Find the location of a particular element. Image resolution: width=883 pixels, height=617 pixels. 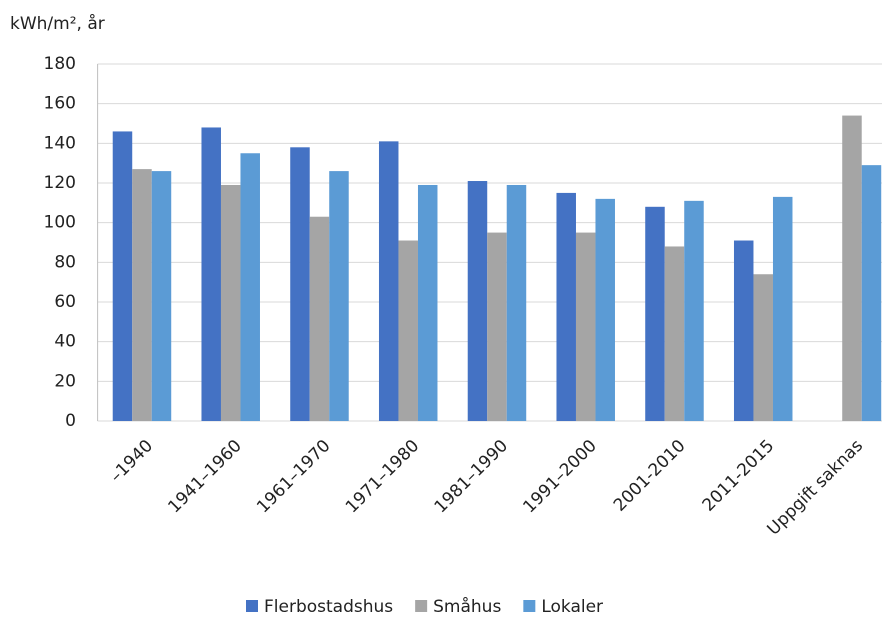

legend: Flerbostadshus Småhus Lokaler is located at coordinates (424, 606).